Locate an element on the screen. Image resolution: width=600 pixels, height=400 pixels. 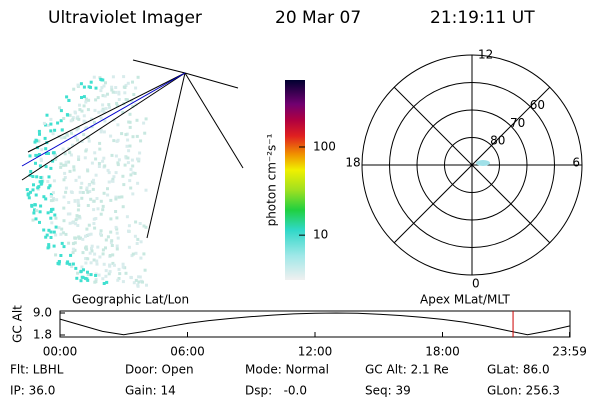
x-tick-label: 18:00 is located at coordinates (442, 352).